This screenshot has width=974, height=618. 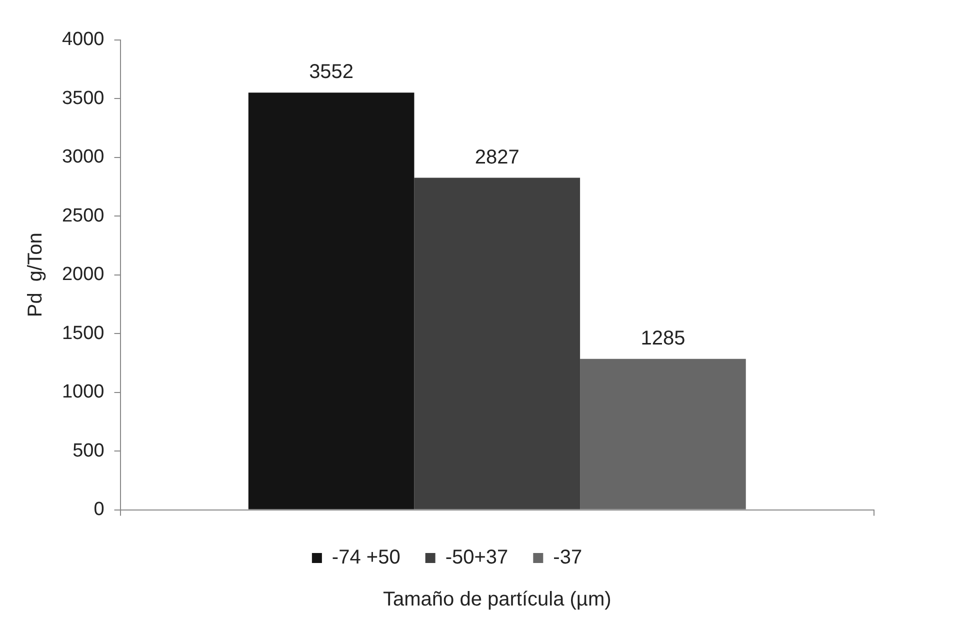 I want to click on y-tick-label: 500, so click(x=88, y=451).